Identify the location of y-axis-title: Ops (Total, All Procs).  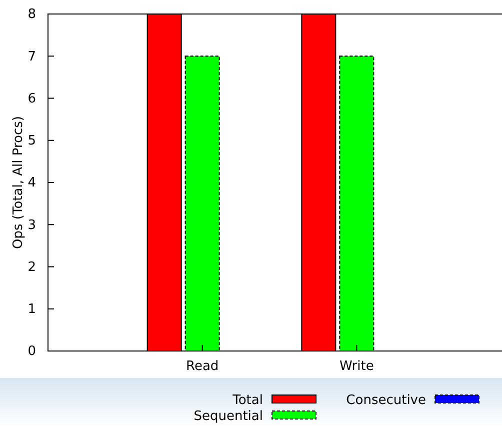
(18, 182).